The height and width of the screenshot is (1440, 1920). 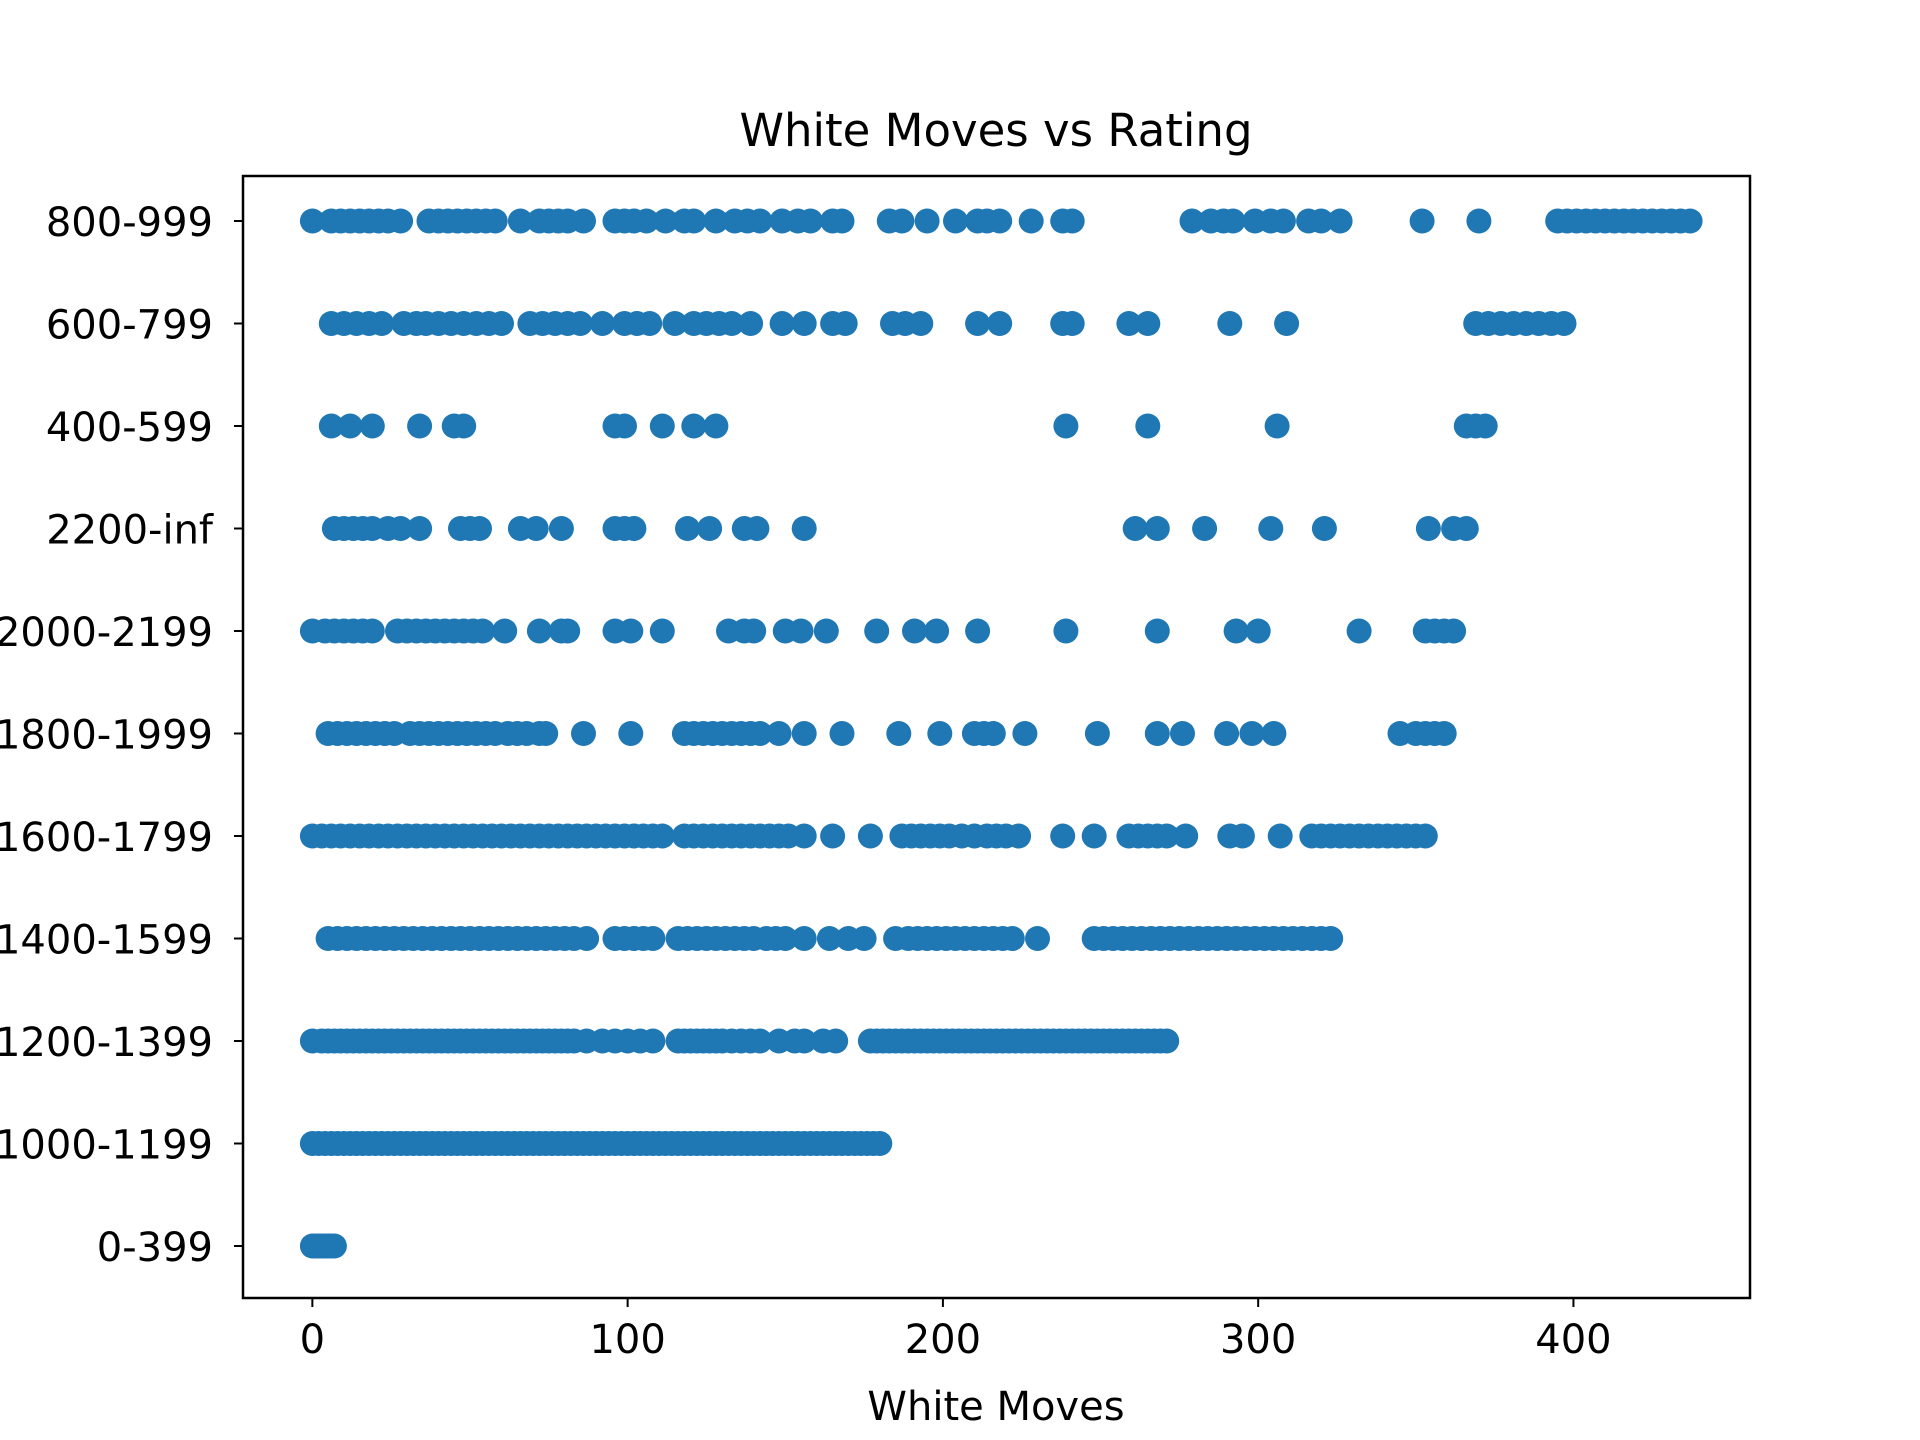 I want to click on y-tick-label: 600-799, so click(x=129, y=326).